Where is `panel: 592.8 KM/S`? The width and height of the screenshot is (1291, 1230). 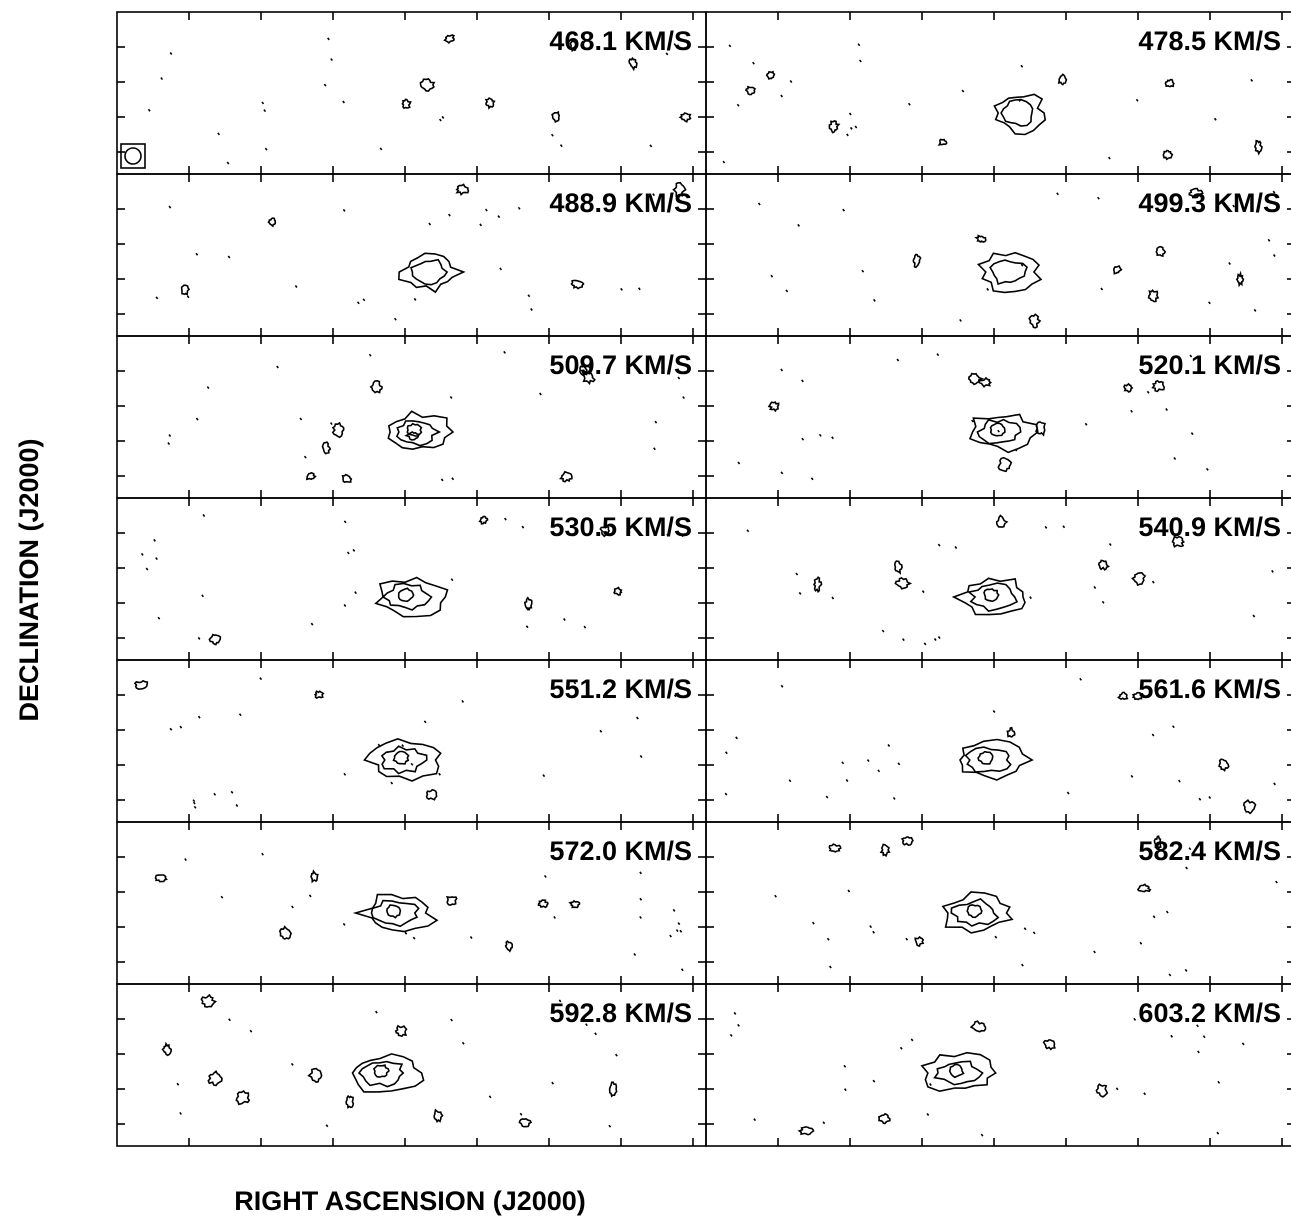 panel: 592.8 KM/S is located at coordinates (411, 1065).